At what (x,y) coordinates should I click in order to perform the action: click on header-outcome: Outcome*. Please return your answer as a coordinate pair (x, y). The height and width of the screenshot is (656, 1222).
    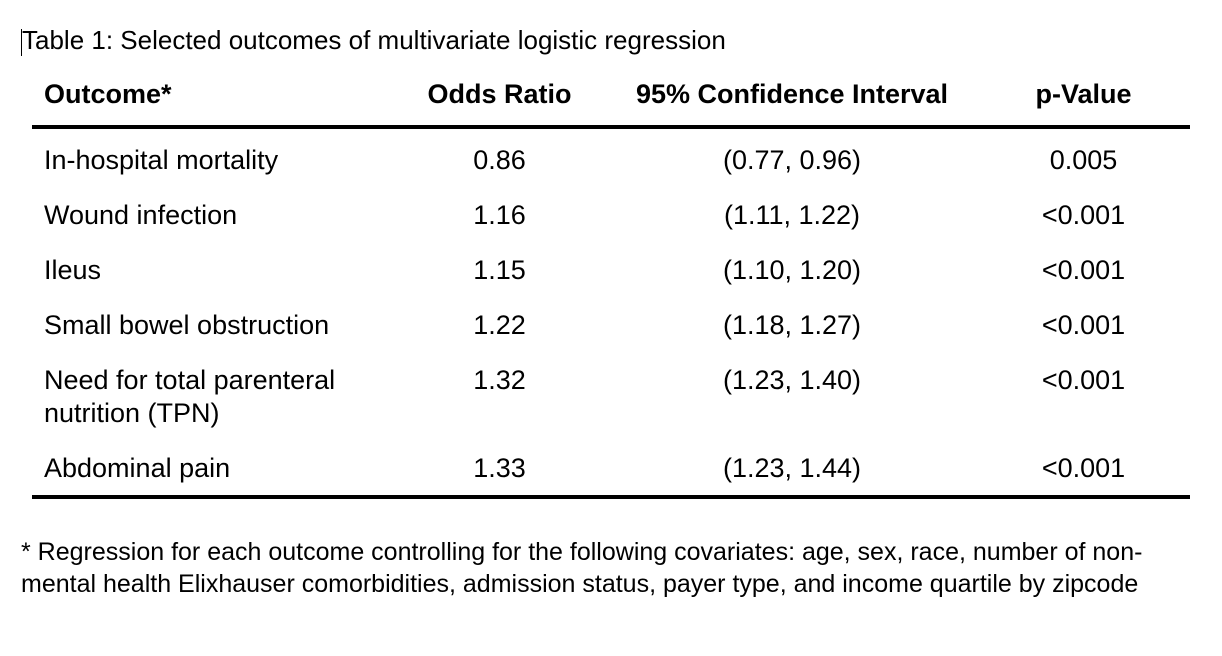
    Looking at the image, I should click on (212, 101).